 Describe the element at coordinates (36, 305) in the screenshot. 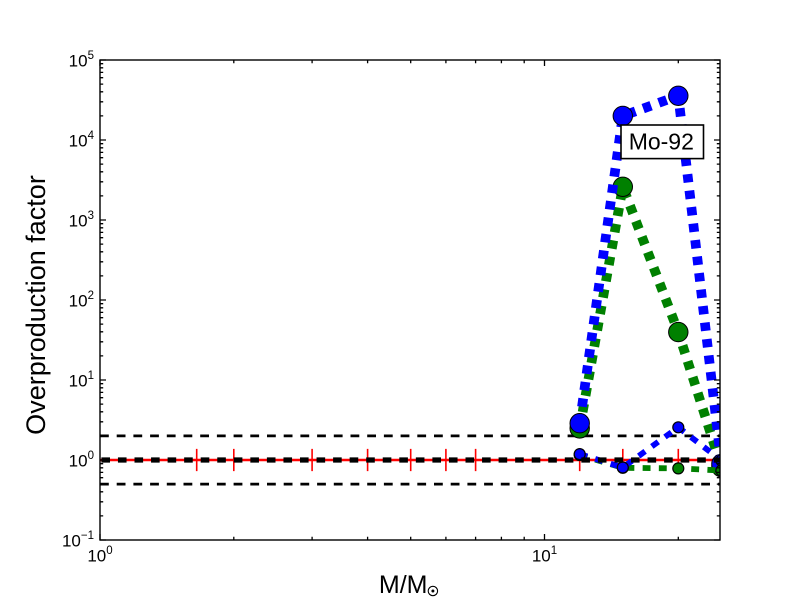

I see `svg-text: Overproduction factor` at that location.